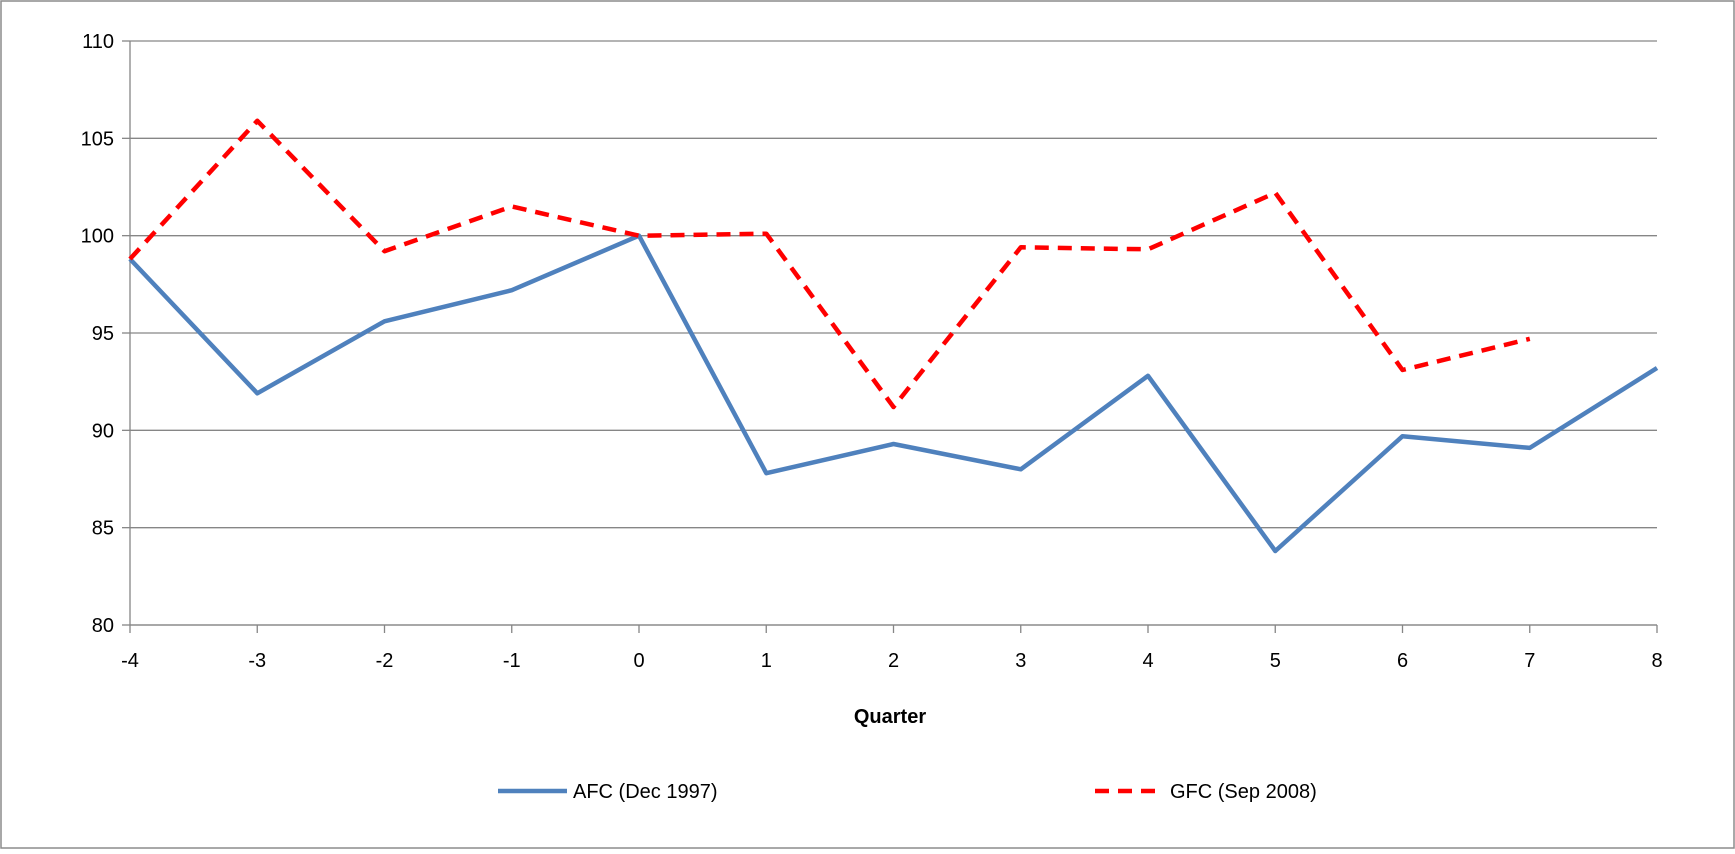  What do you see at coordinates (1529, 661) in the screenshot?
I see `x-tick-label: 7` at bounding box center [1529, 661].